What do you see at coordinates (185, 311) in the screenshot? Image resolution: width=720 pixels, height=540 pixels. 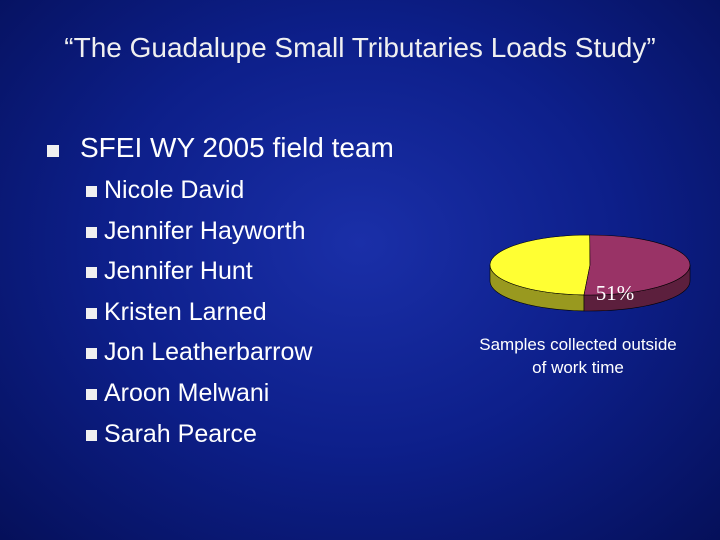 I see `member-name: Kristen Larned` at bounding box center [185, 311].